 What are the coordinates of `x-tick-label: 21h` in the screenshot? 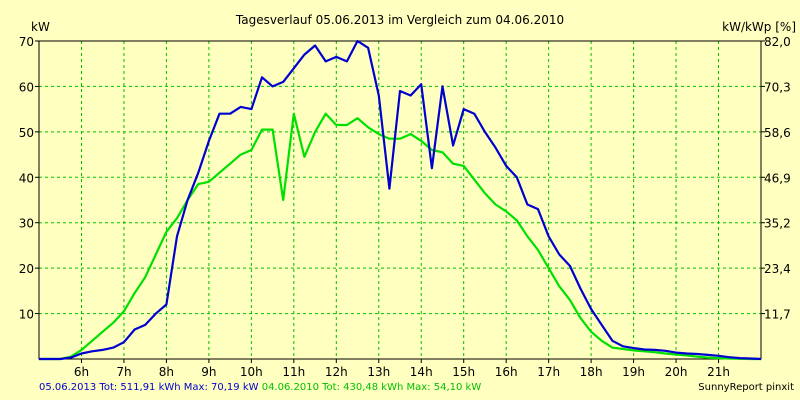 It's located at (718, 372).